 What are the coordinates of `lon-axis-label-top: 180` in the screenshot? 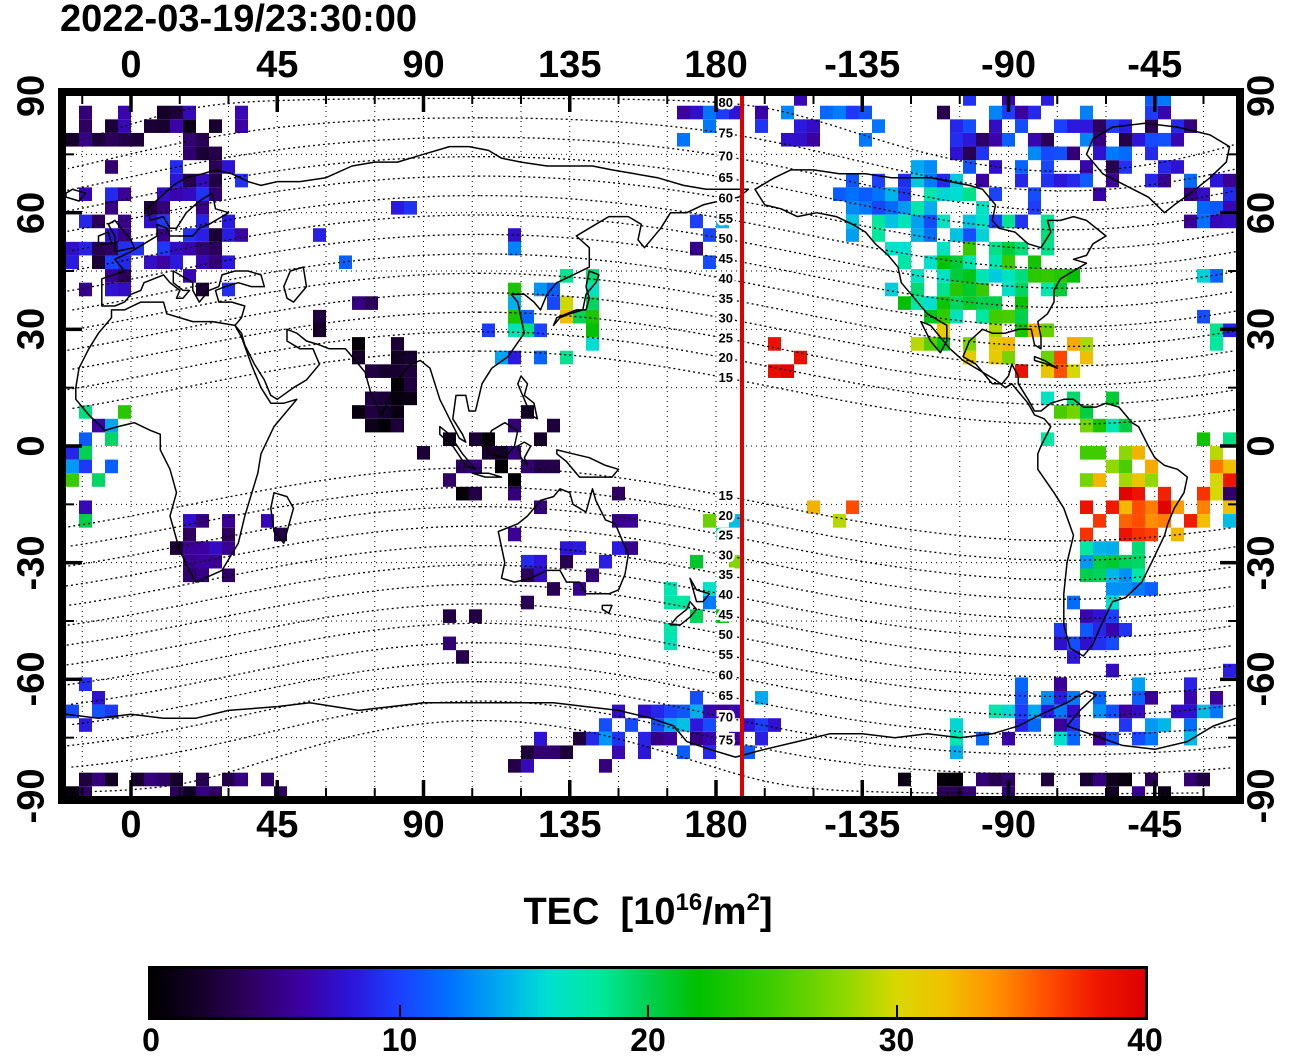 It's located at (716, 65).